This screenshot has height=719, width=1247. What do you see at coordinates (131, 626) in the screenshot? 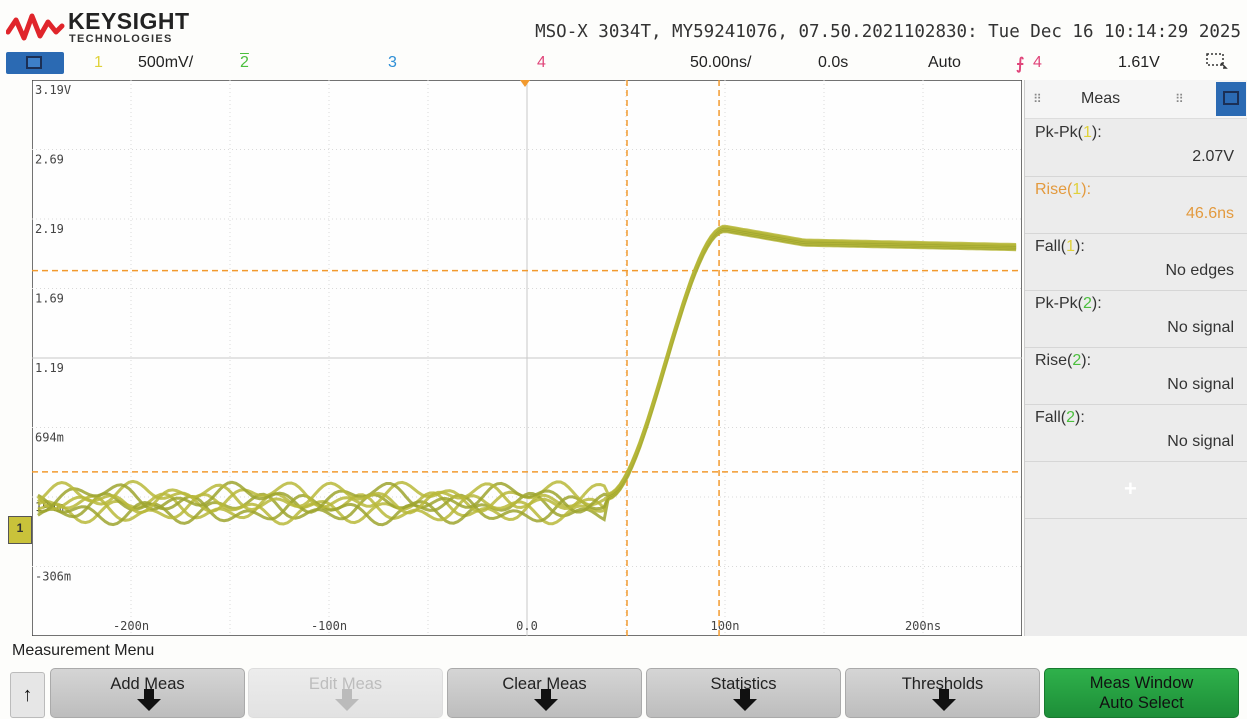
I see `x-tick-label: -200n` at bounding box center [131, 626].